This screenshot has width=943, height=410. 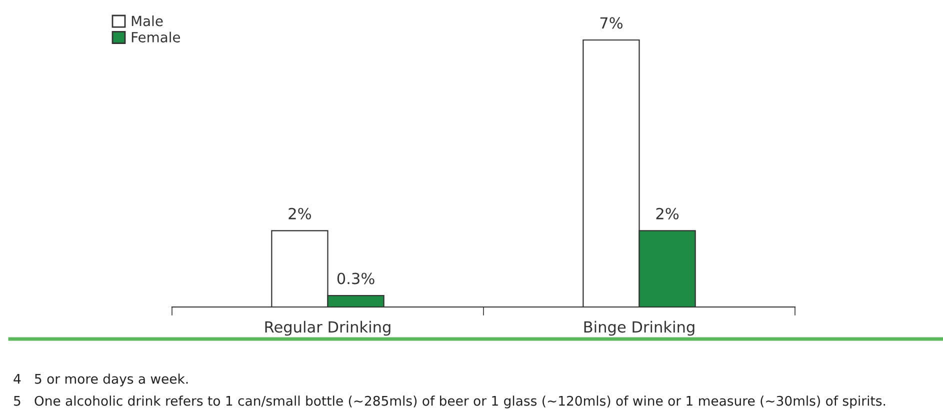 I want to click on x-tick-label: Binge Drinking, so click(x=639, y=328).